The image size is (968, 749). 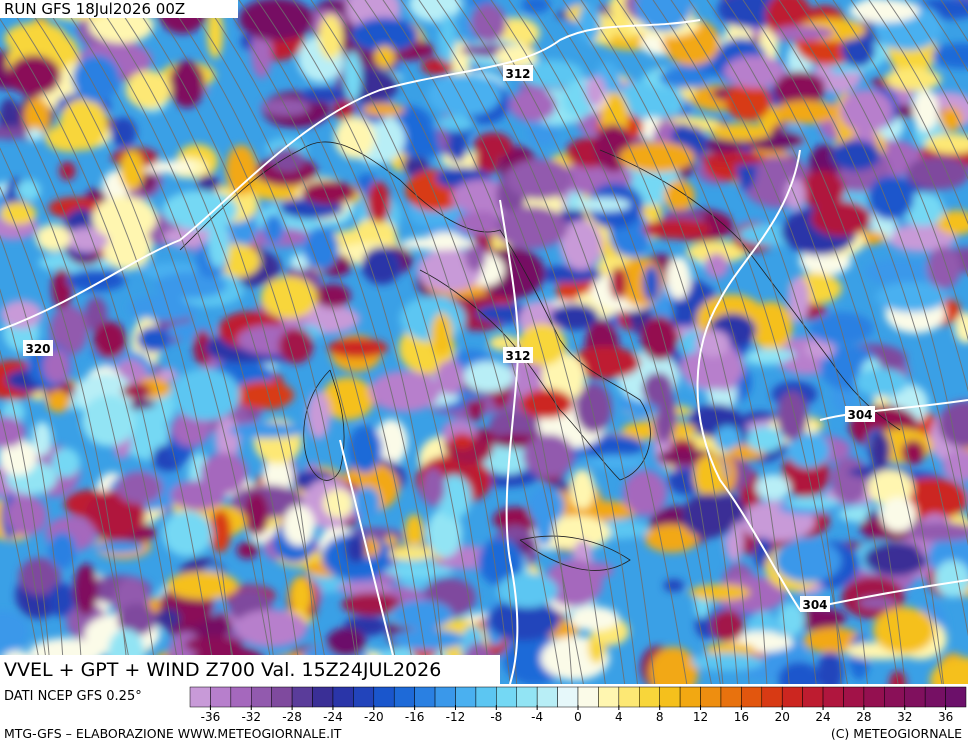 What do you see at coordinates (700, 717) in the screenshot?
I see `colorbar-tick-label: 12` at bounding box center [700, 717].